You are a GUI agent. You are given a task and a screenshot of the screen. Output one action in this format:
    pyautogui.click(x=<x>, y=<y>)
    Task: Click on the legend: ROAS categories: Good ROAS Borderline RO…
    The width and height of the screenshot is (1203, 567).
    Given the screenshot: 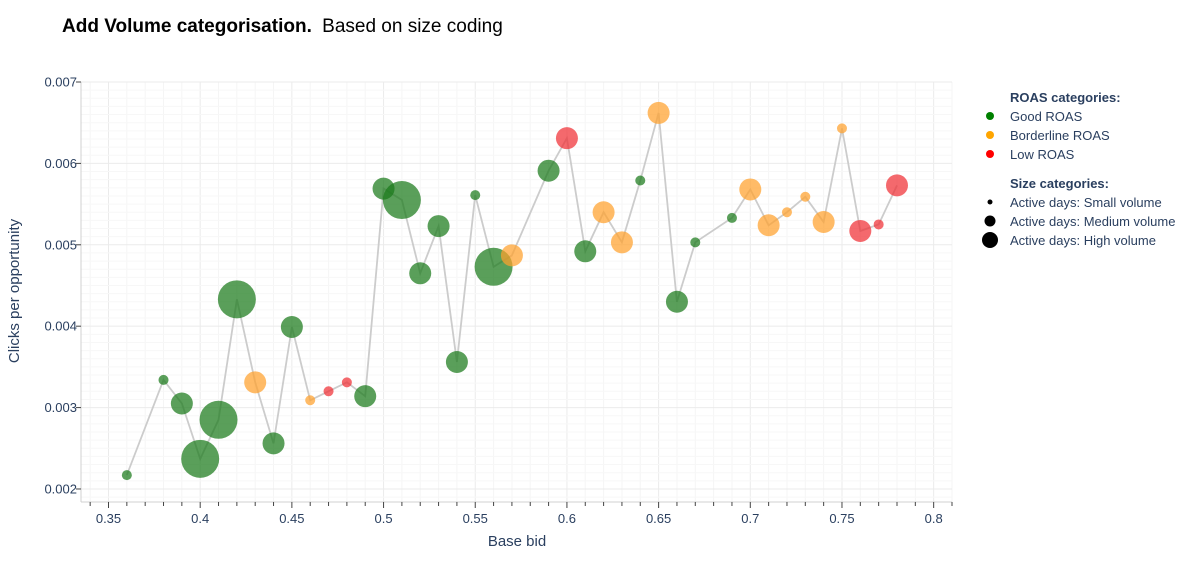 What is the action you would take?
    pyautogui.click(x=1078, y=169)
    